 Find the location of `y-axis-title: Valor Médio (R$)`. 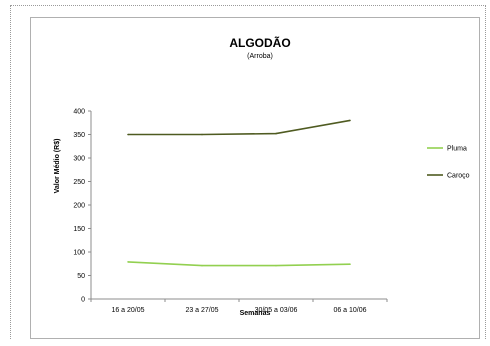

y-axis-title: Valor Médio (R$) is located at coordinates (57, 166).